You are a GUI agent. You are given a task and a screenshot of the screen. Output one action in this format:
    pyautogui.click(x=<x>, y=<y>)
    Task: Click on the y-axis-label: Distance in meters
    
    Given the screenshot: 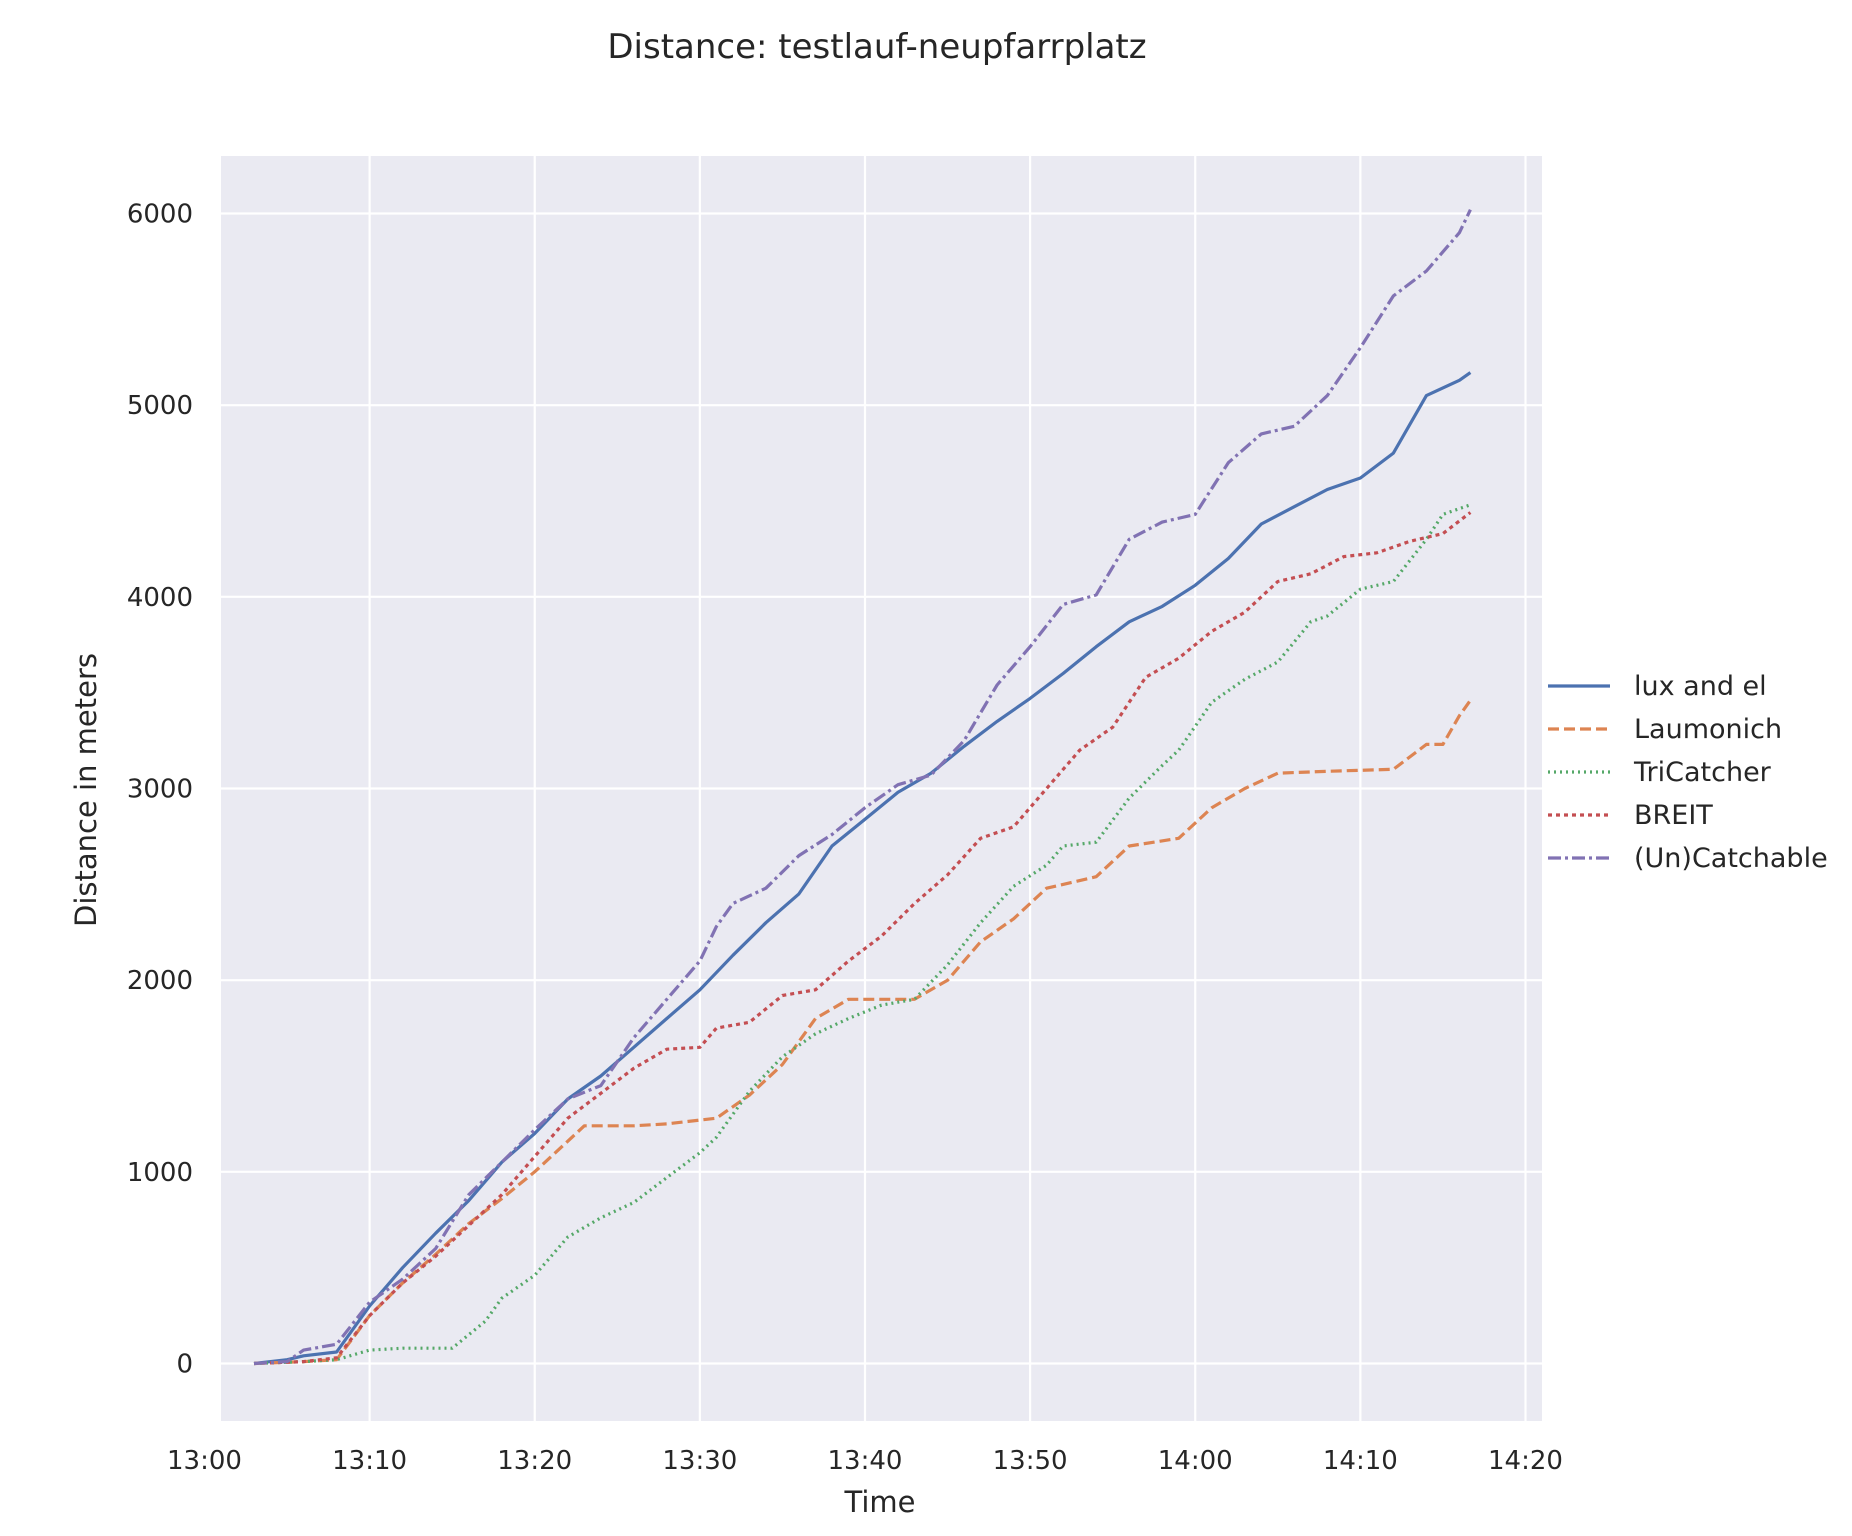 What is the action you would take?
    pyautogui.click(x=86, y=790)
    